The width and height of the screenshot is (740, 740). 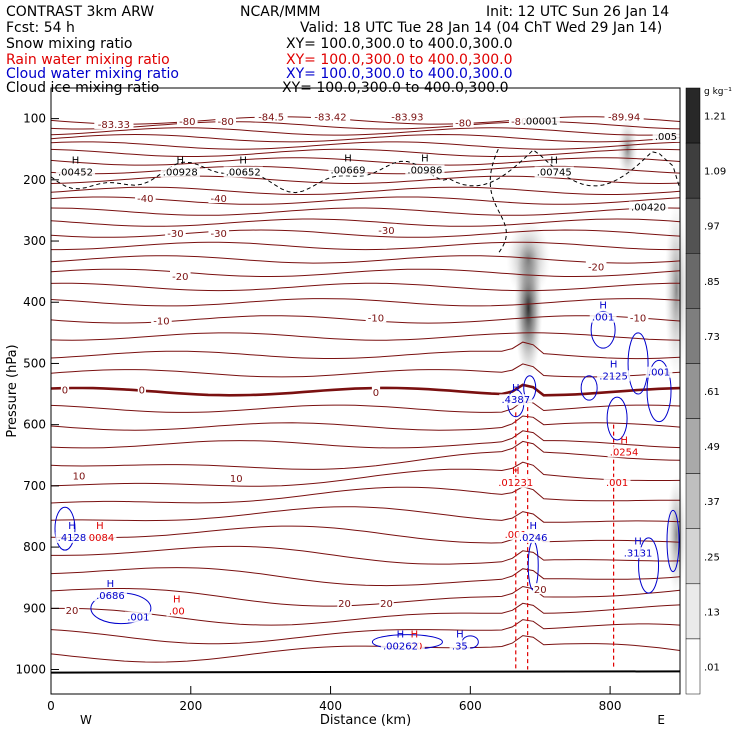 What do you see at coordinates (624, 452) in the screenshot?
I see `rain-max-label: .0254` at bounding box center [624, 452].